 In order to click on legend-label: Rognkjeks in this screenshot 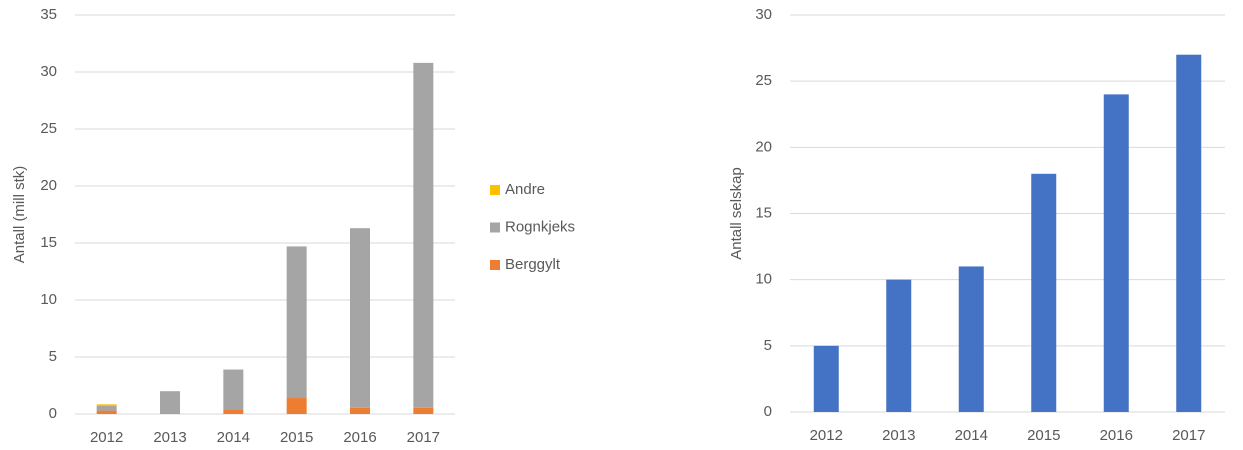, I will do `click(540, 226)`.